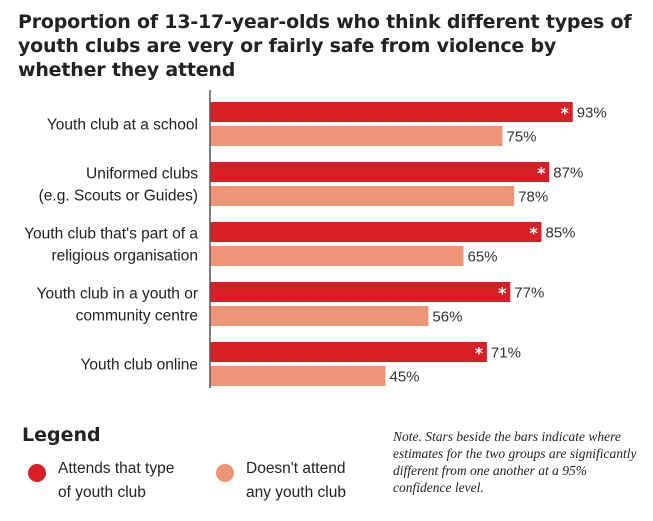  What do you see at coordinates (592, 113) in the screenshot?
I see `value-label-attends: 93%` at bounding box center [592, 113].